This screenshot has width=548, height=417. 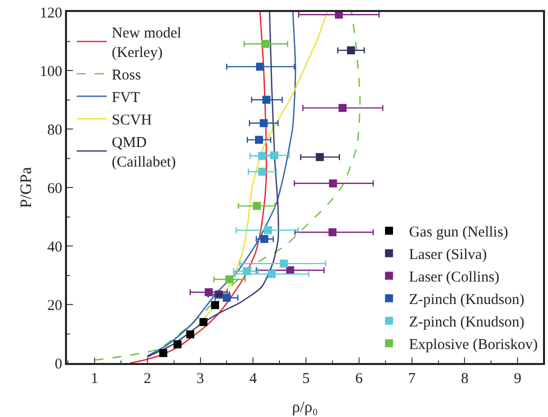 What do you see at coordinates (473, 345) in the screenshot?
I see `legend-label: Explosive (Boriskov)` at bounding box center [473, 345].